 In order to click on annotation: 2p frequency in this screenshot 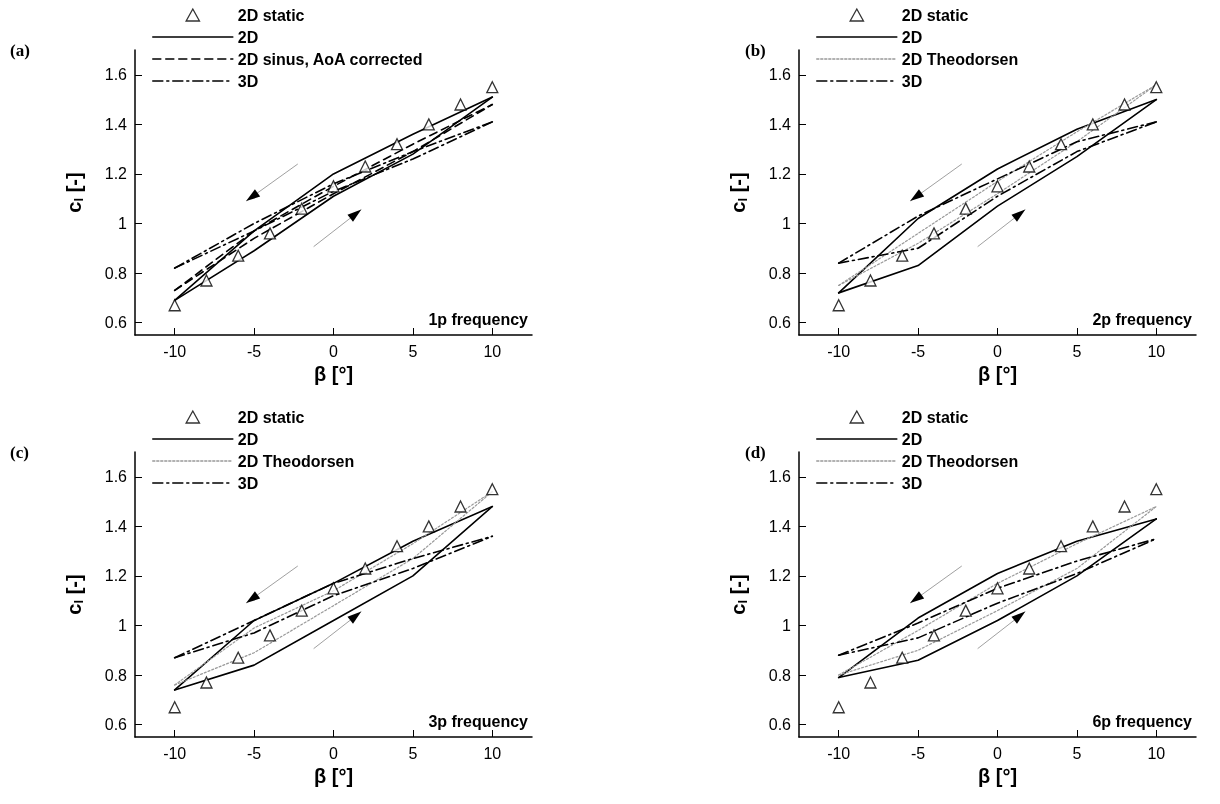, I will do `click(1142, 319)`.